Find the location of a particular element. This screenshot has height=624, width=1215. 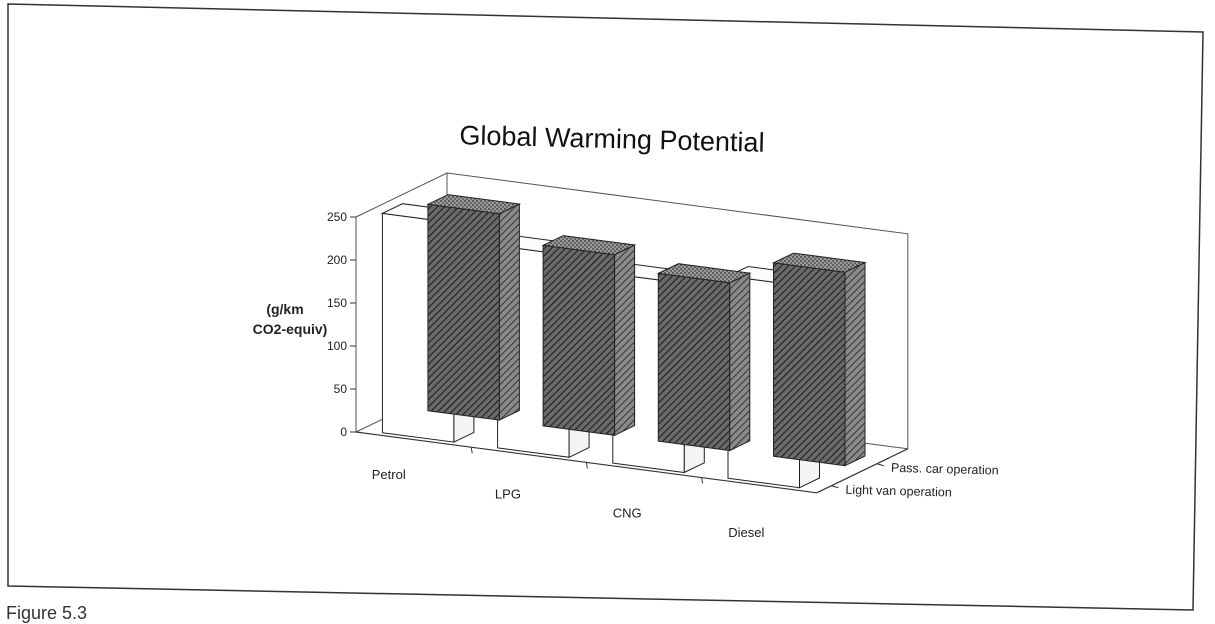

series-label: Light van operation is located at coordinates (898, 491).